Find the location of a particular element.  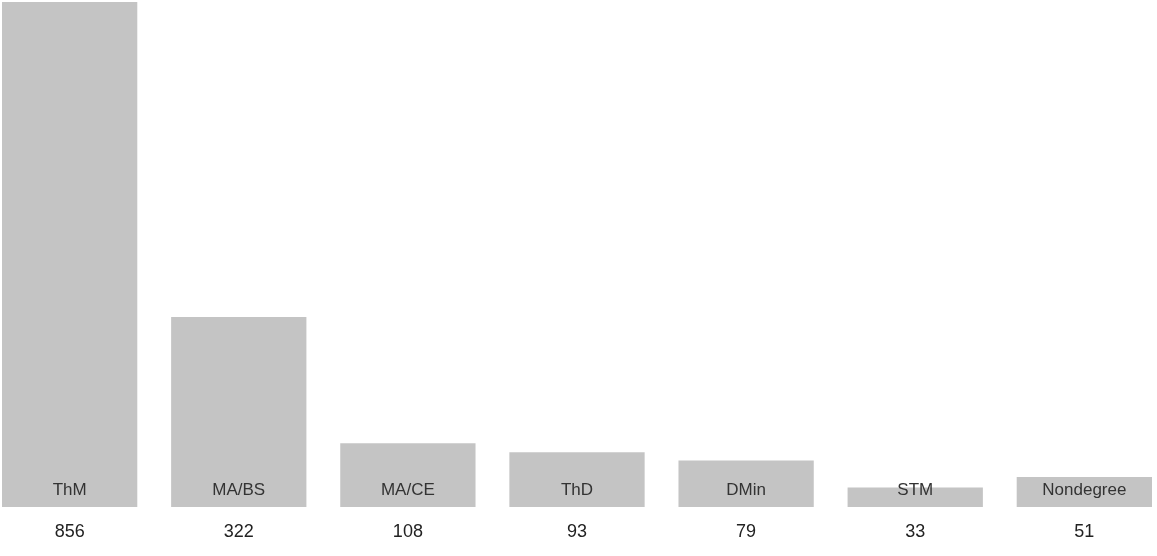

x-tick-label: Nondegree is located at coordinates (1084, 489).